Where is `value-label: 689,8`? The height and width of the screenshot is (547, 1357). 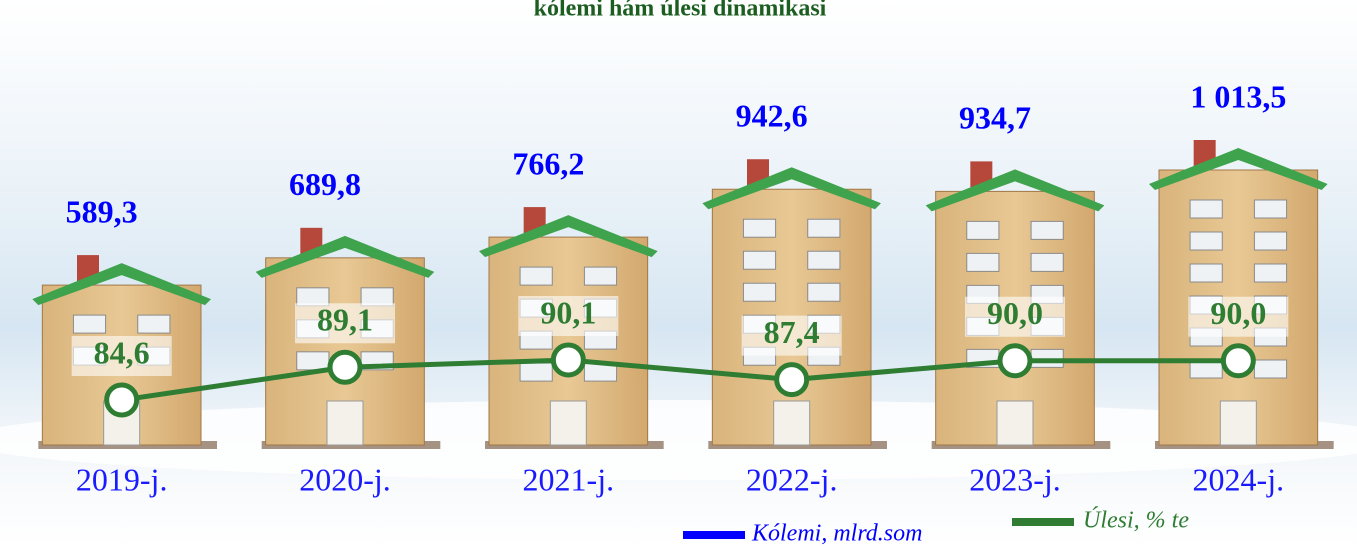
value-label: 689,8 is located at coordinates (325, 184).